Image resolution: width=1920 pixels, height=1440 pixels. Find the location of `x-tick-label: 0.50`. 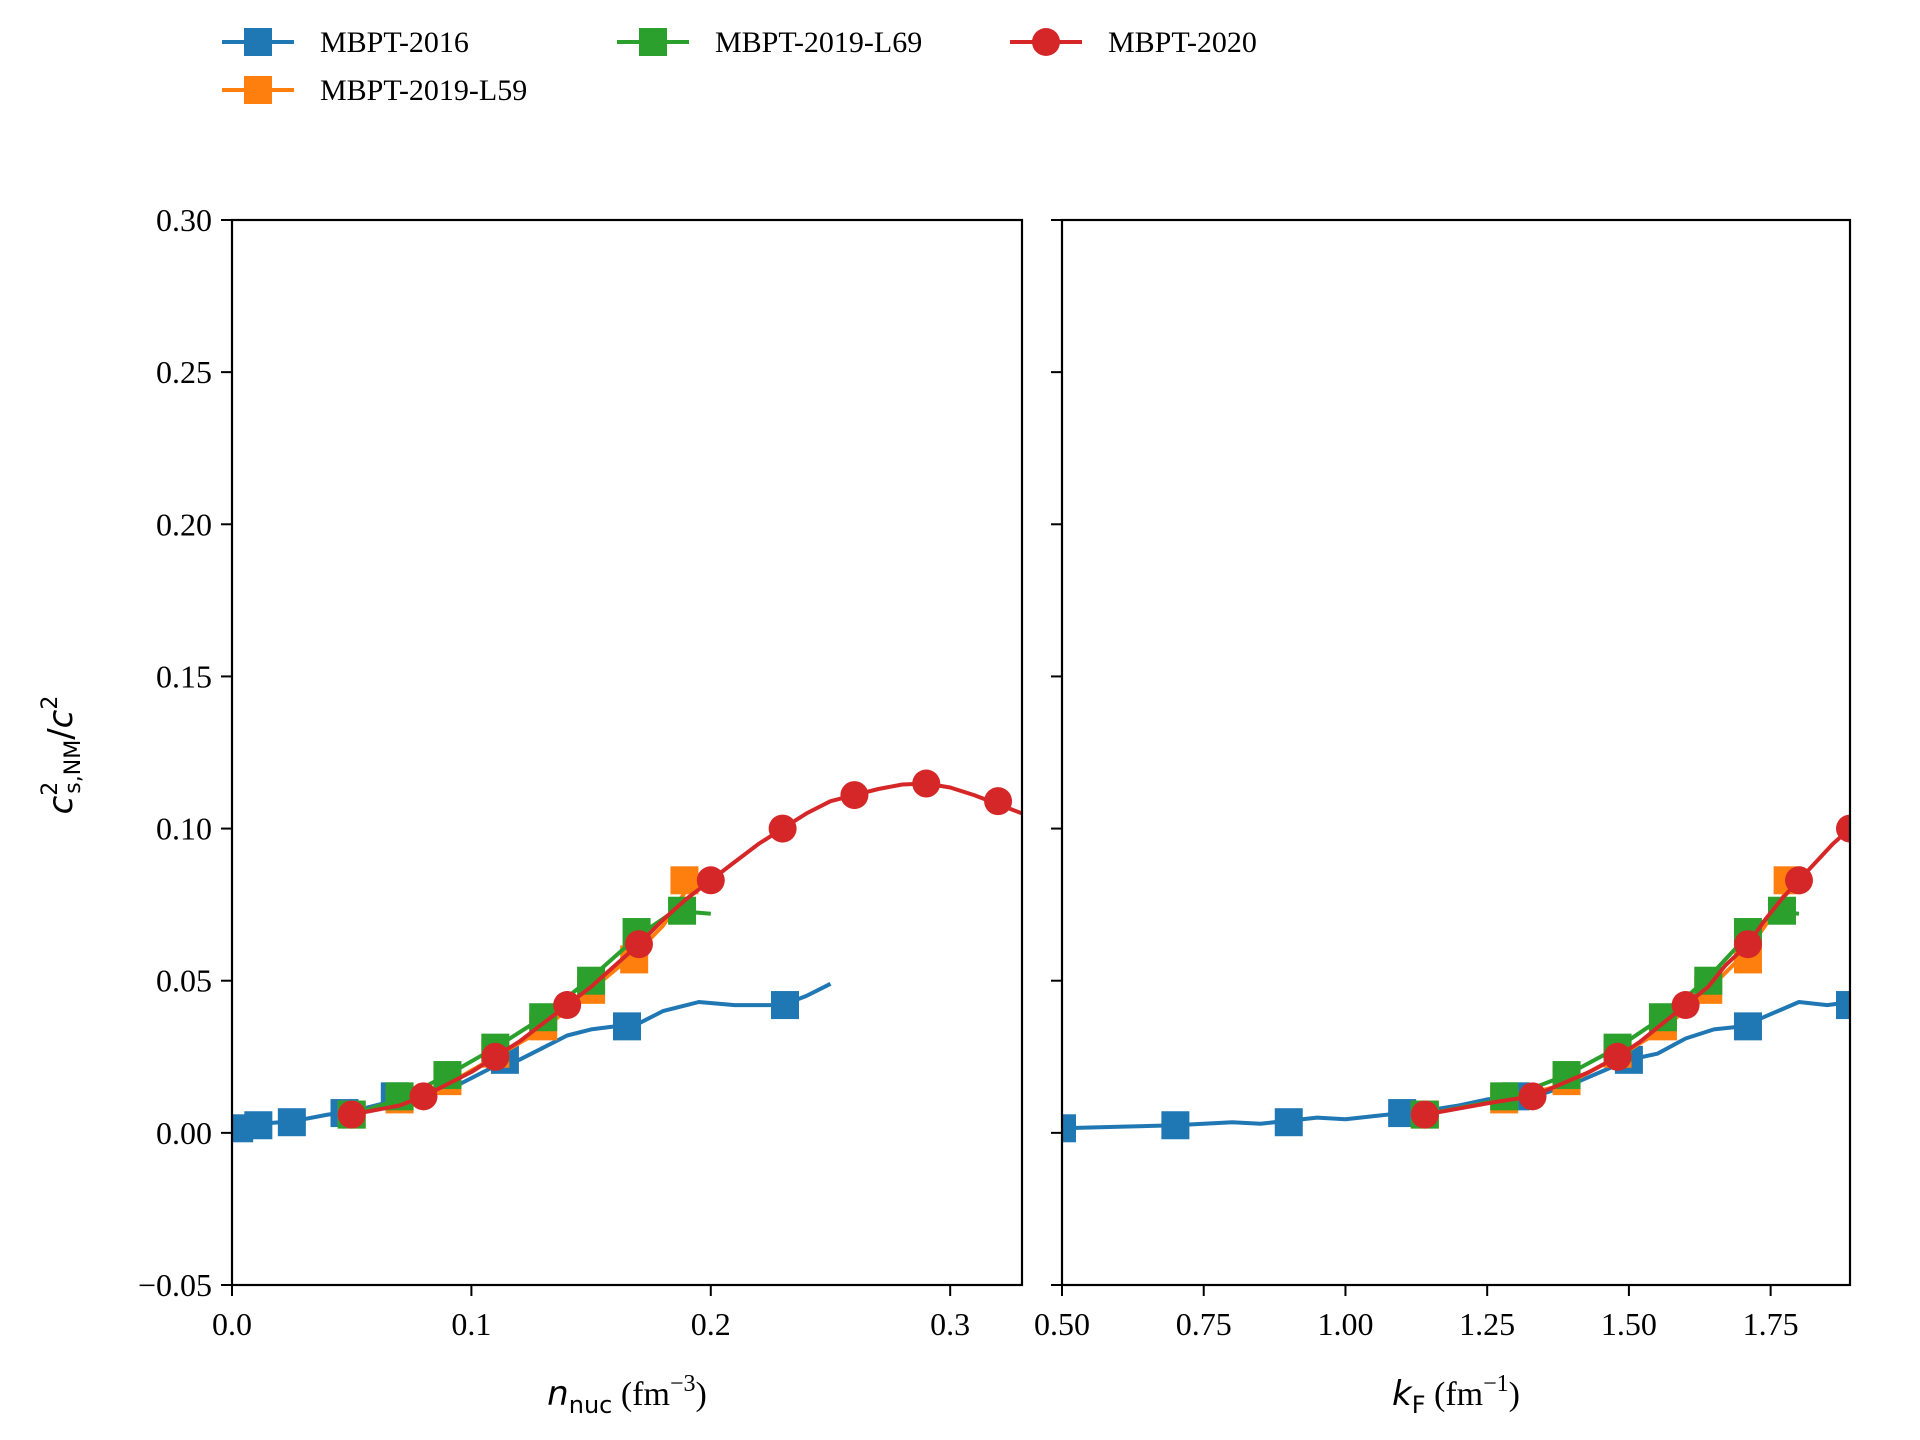

x-tick-label: 0.50 is located at coordinates (1062, 1324).